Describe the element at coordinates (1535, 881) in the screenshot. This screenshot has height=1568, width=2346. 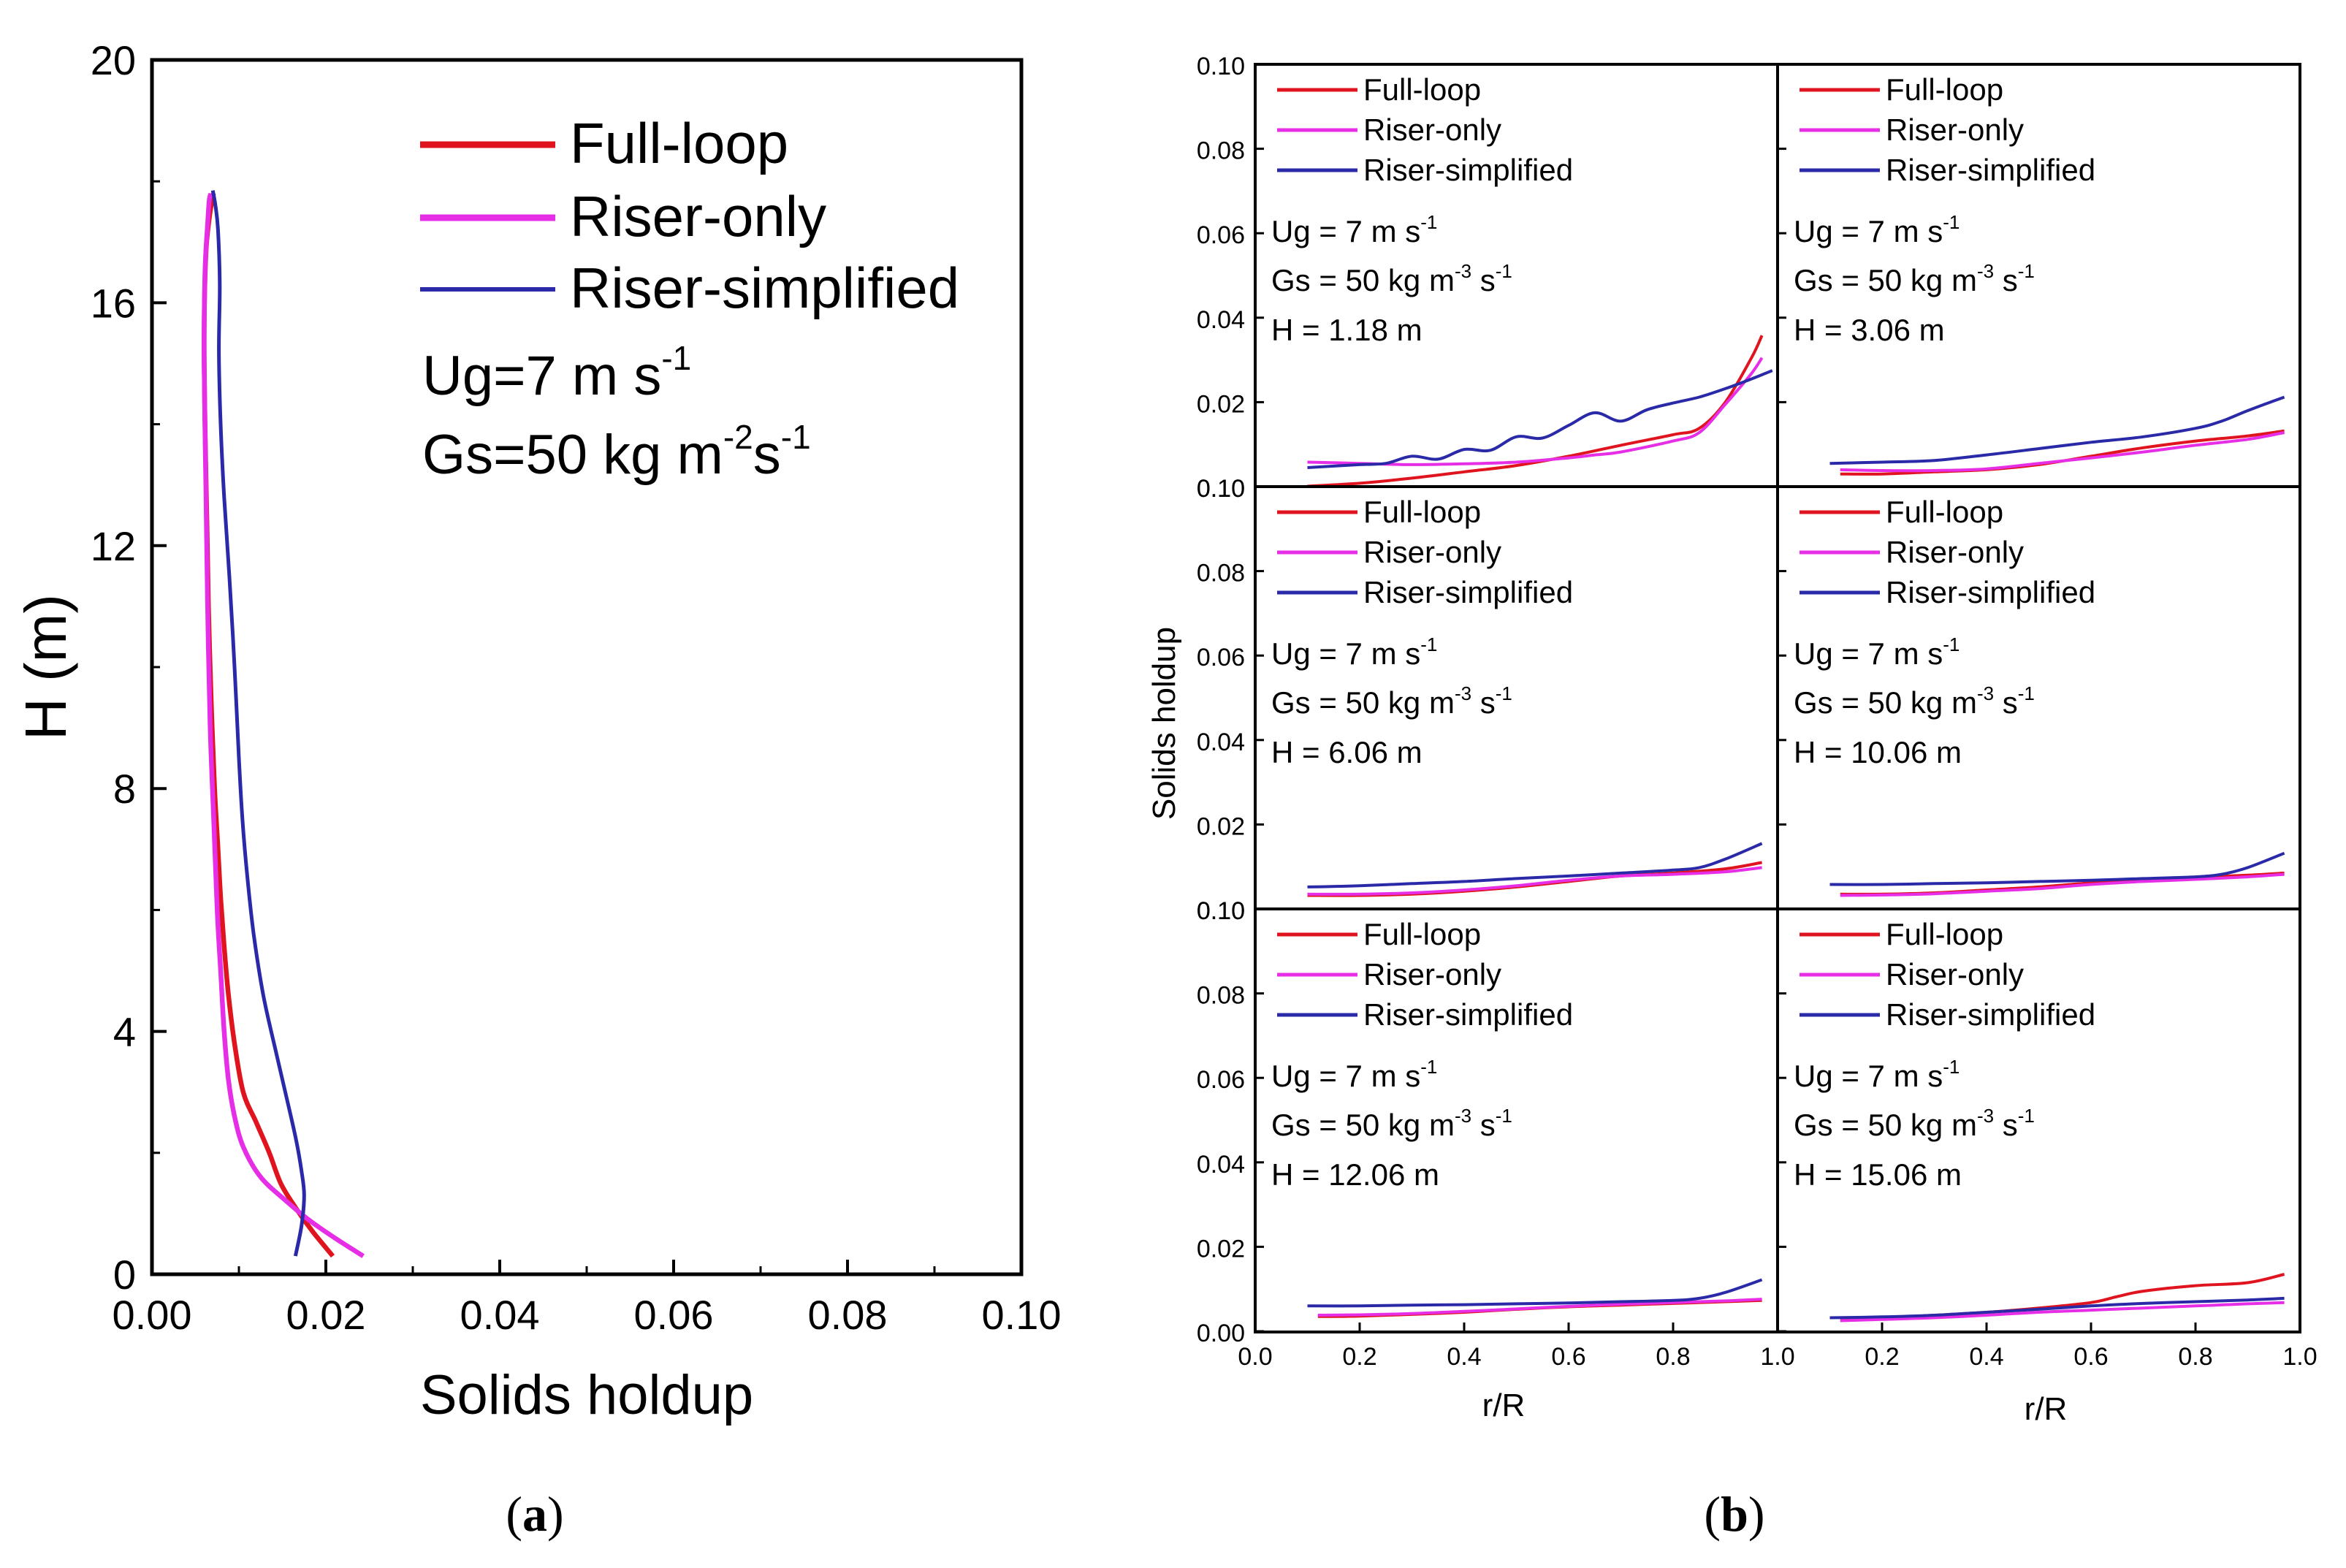
I see `subplot-3-line-riser-only` at that location.